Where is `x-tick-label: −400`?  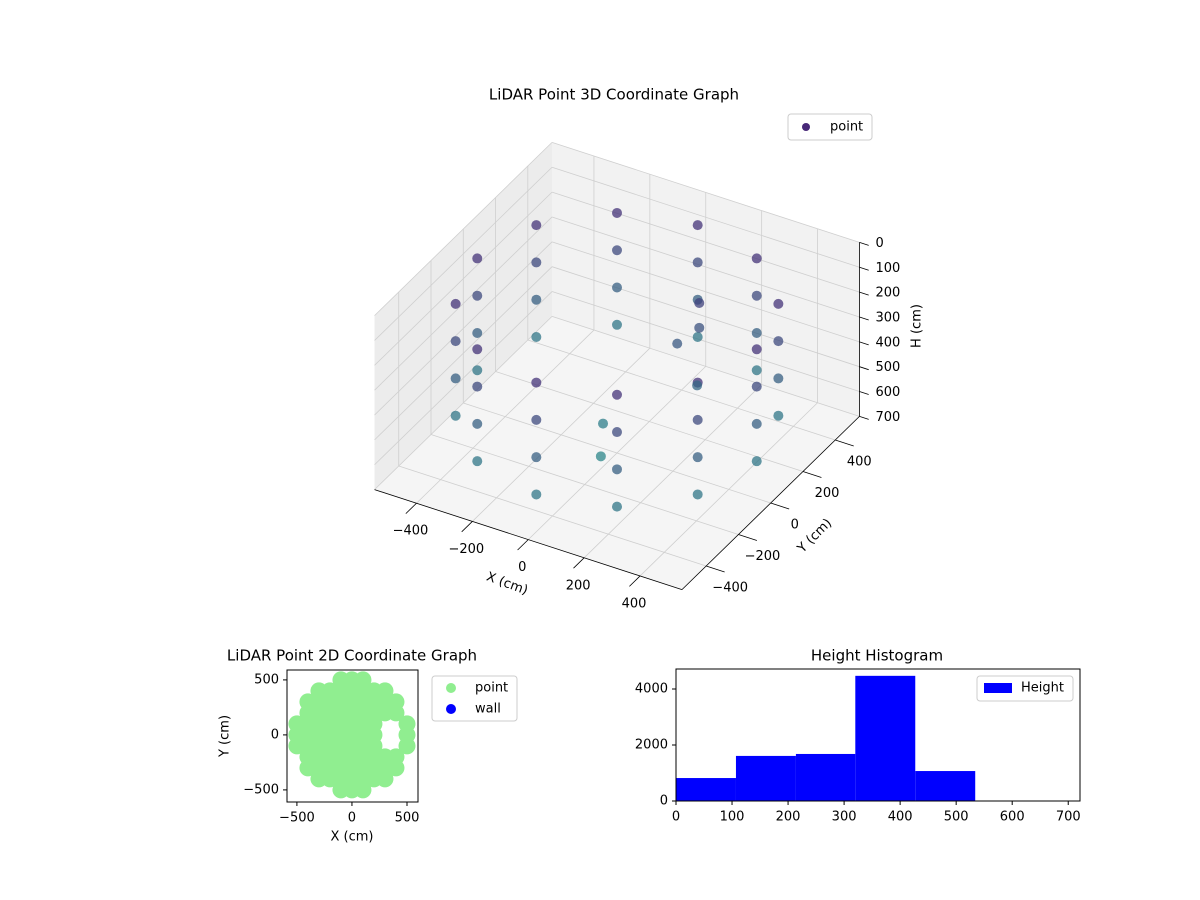
x-tick-label: −400 is located at coordinates (411, 531).